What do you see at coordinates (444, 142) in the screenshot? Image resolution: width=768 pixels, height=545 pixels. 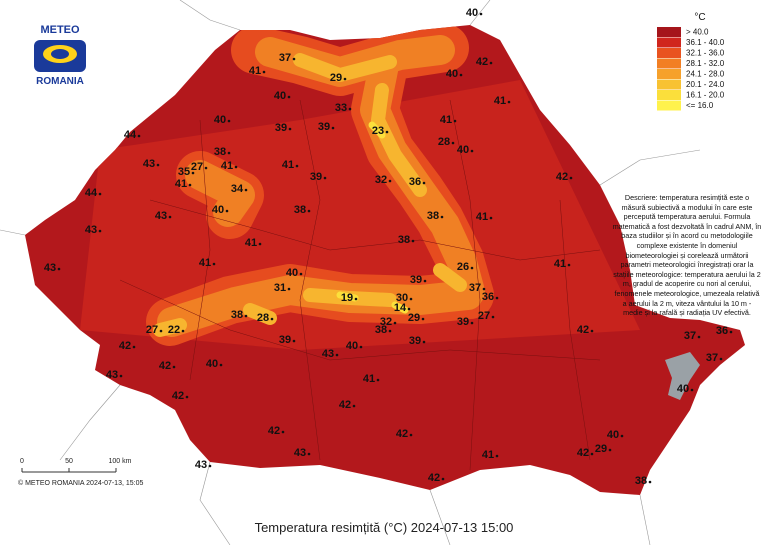 I see `station-value: 28` at bounding box center [444, 142].